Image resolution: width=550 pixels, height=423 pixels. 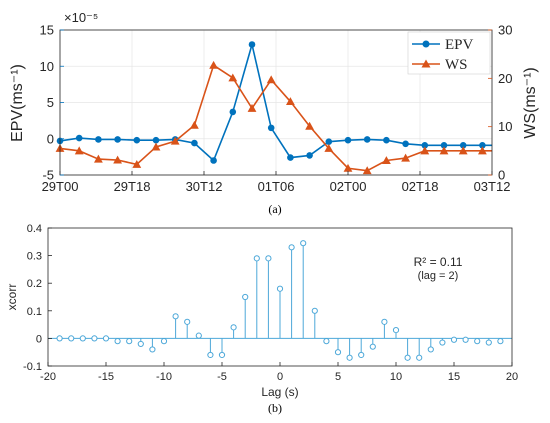 I want to click on y-tick-b-label: 0, so click(x=39, y=339).